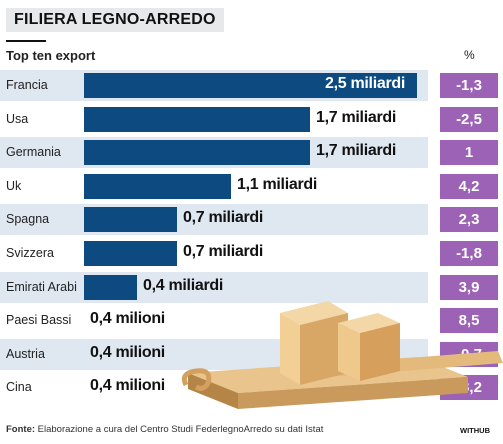 The height and width of the screenshot is (444, 503). I want to click on value-label: 2,5 miliardi, so click(365, 83).